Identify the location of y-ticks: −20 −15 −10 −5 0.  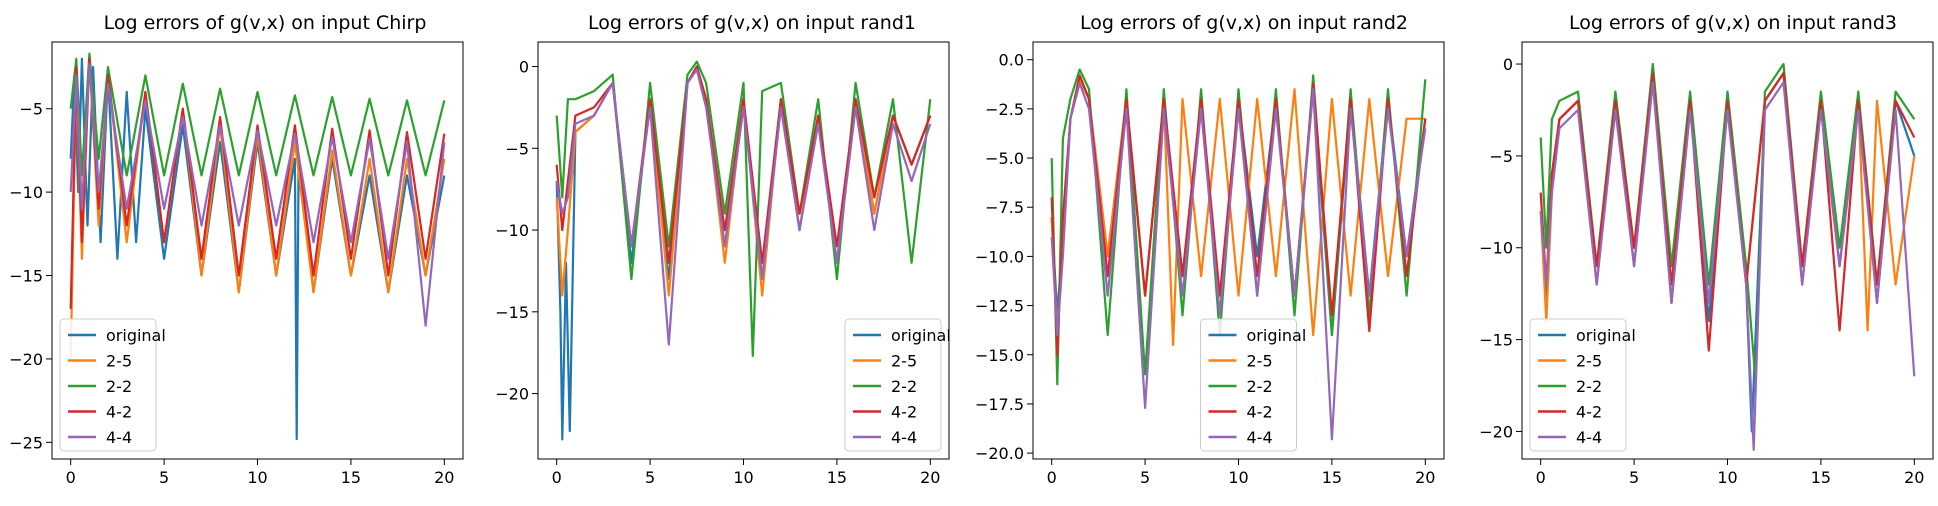
(516, 231).